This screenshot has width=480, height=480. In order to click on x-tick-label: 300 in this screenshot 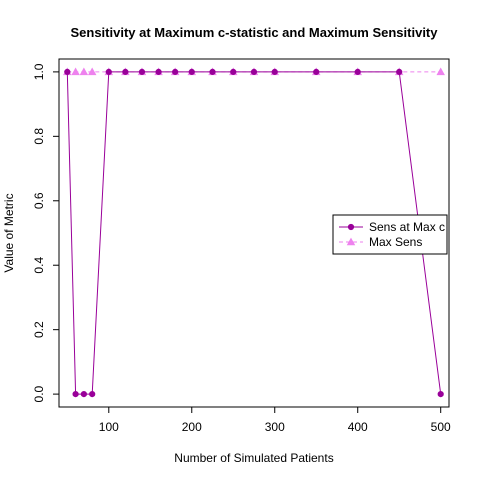, I will do `click(275, 427)`.